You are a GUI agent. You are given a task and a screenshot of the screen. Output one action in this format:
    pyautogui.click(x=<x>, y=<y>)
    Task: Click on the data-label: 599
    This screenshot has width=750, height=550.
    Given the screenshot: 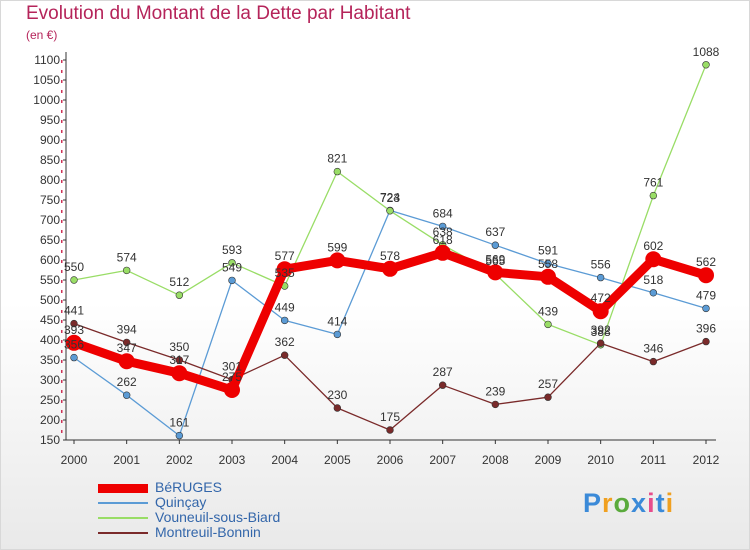 What is the action you would take?
    pyautogui.click(x=337, y=247)
    